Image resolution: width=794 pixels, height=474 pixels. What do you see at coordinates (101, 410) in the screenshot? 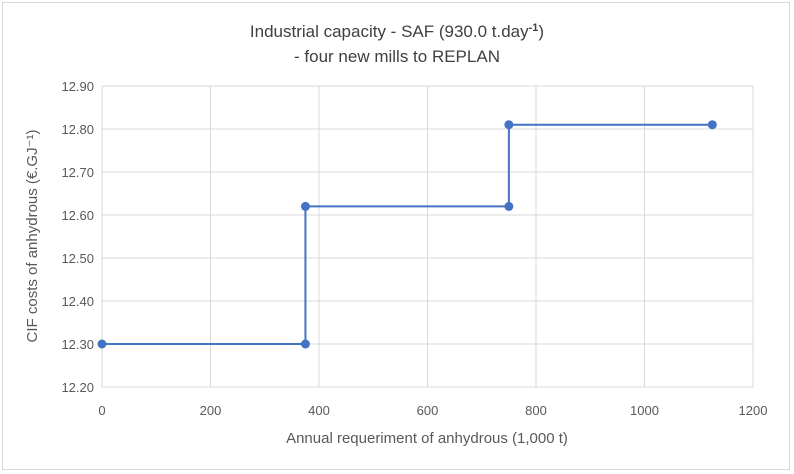
I see `x-tick-label: 0` at bounding box center [101, 410].